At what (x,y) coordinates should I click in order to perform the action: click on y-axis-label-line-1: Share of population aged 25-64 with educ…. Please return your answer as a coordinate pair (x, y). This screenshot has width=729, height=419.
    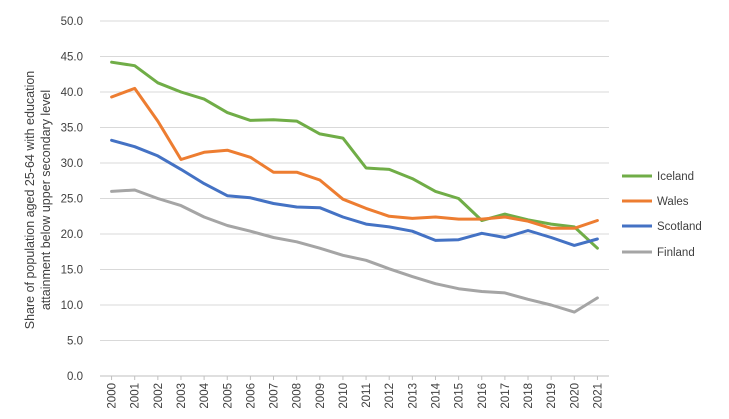
    Looking at the image, I should click on (30, 200).